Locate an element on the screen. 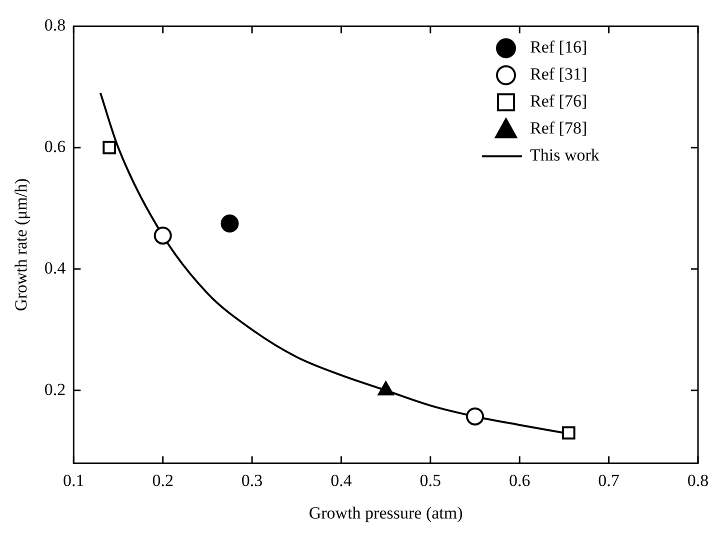 The height and width of the screenshot is (537, 726). legend-label: Ref [78] is located at coordinates (559, 128).